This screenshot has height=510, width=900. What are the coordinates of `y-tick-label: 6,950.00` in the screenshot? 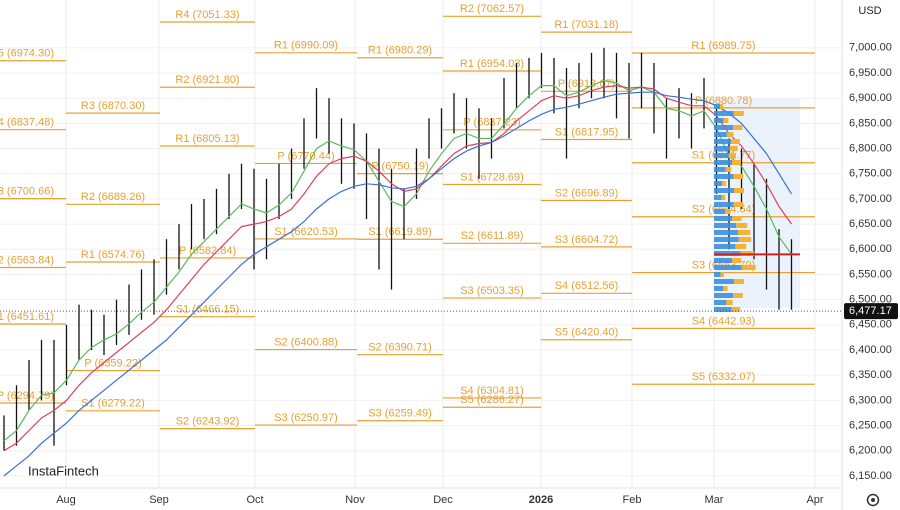 It's located at (870, 73).